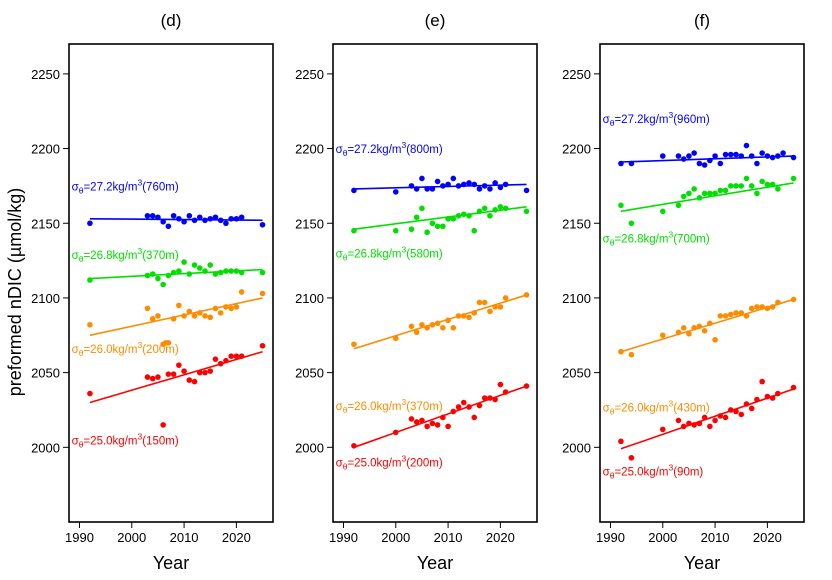  What do you see at coordinates (641, 408) in the screenshot?
I see `series-label-part: =26.0kg/m` at bounding box center [641, 408].